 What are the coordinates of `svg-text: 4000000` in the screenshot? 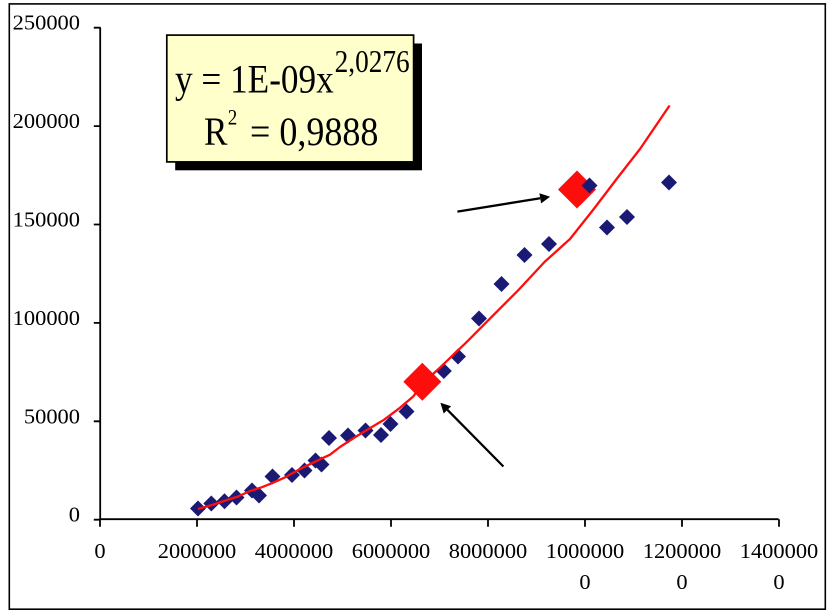 It's located at (294, 551).